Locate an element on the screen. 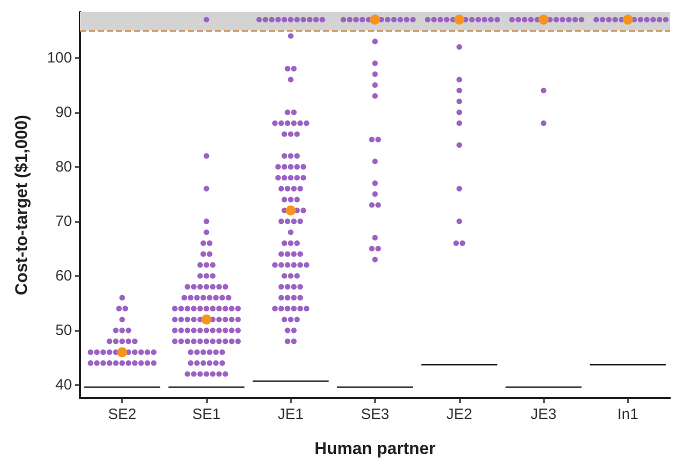 The width and height of the screenshot is (683, 468). y-tick-label: 60 is located at coordinates (63, 275).